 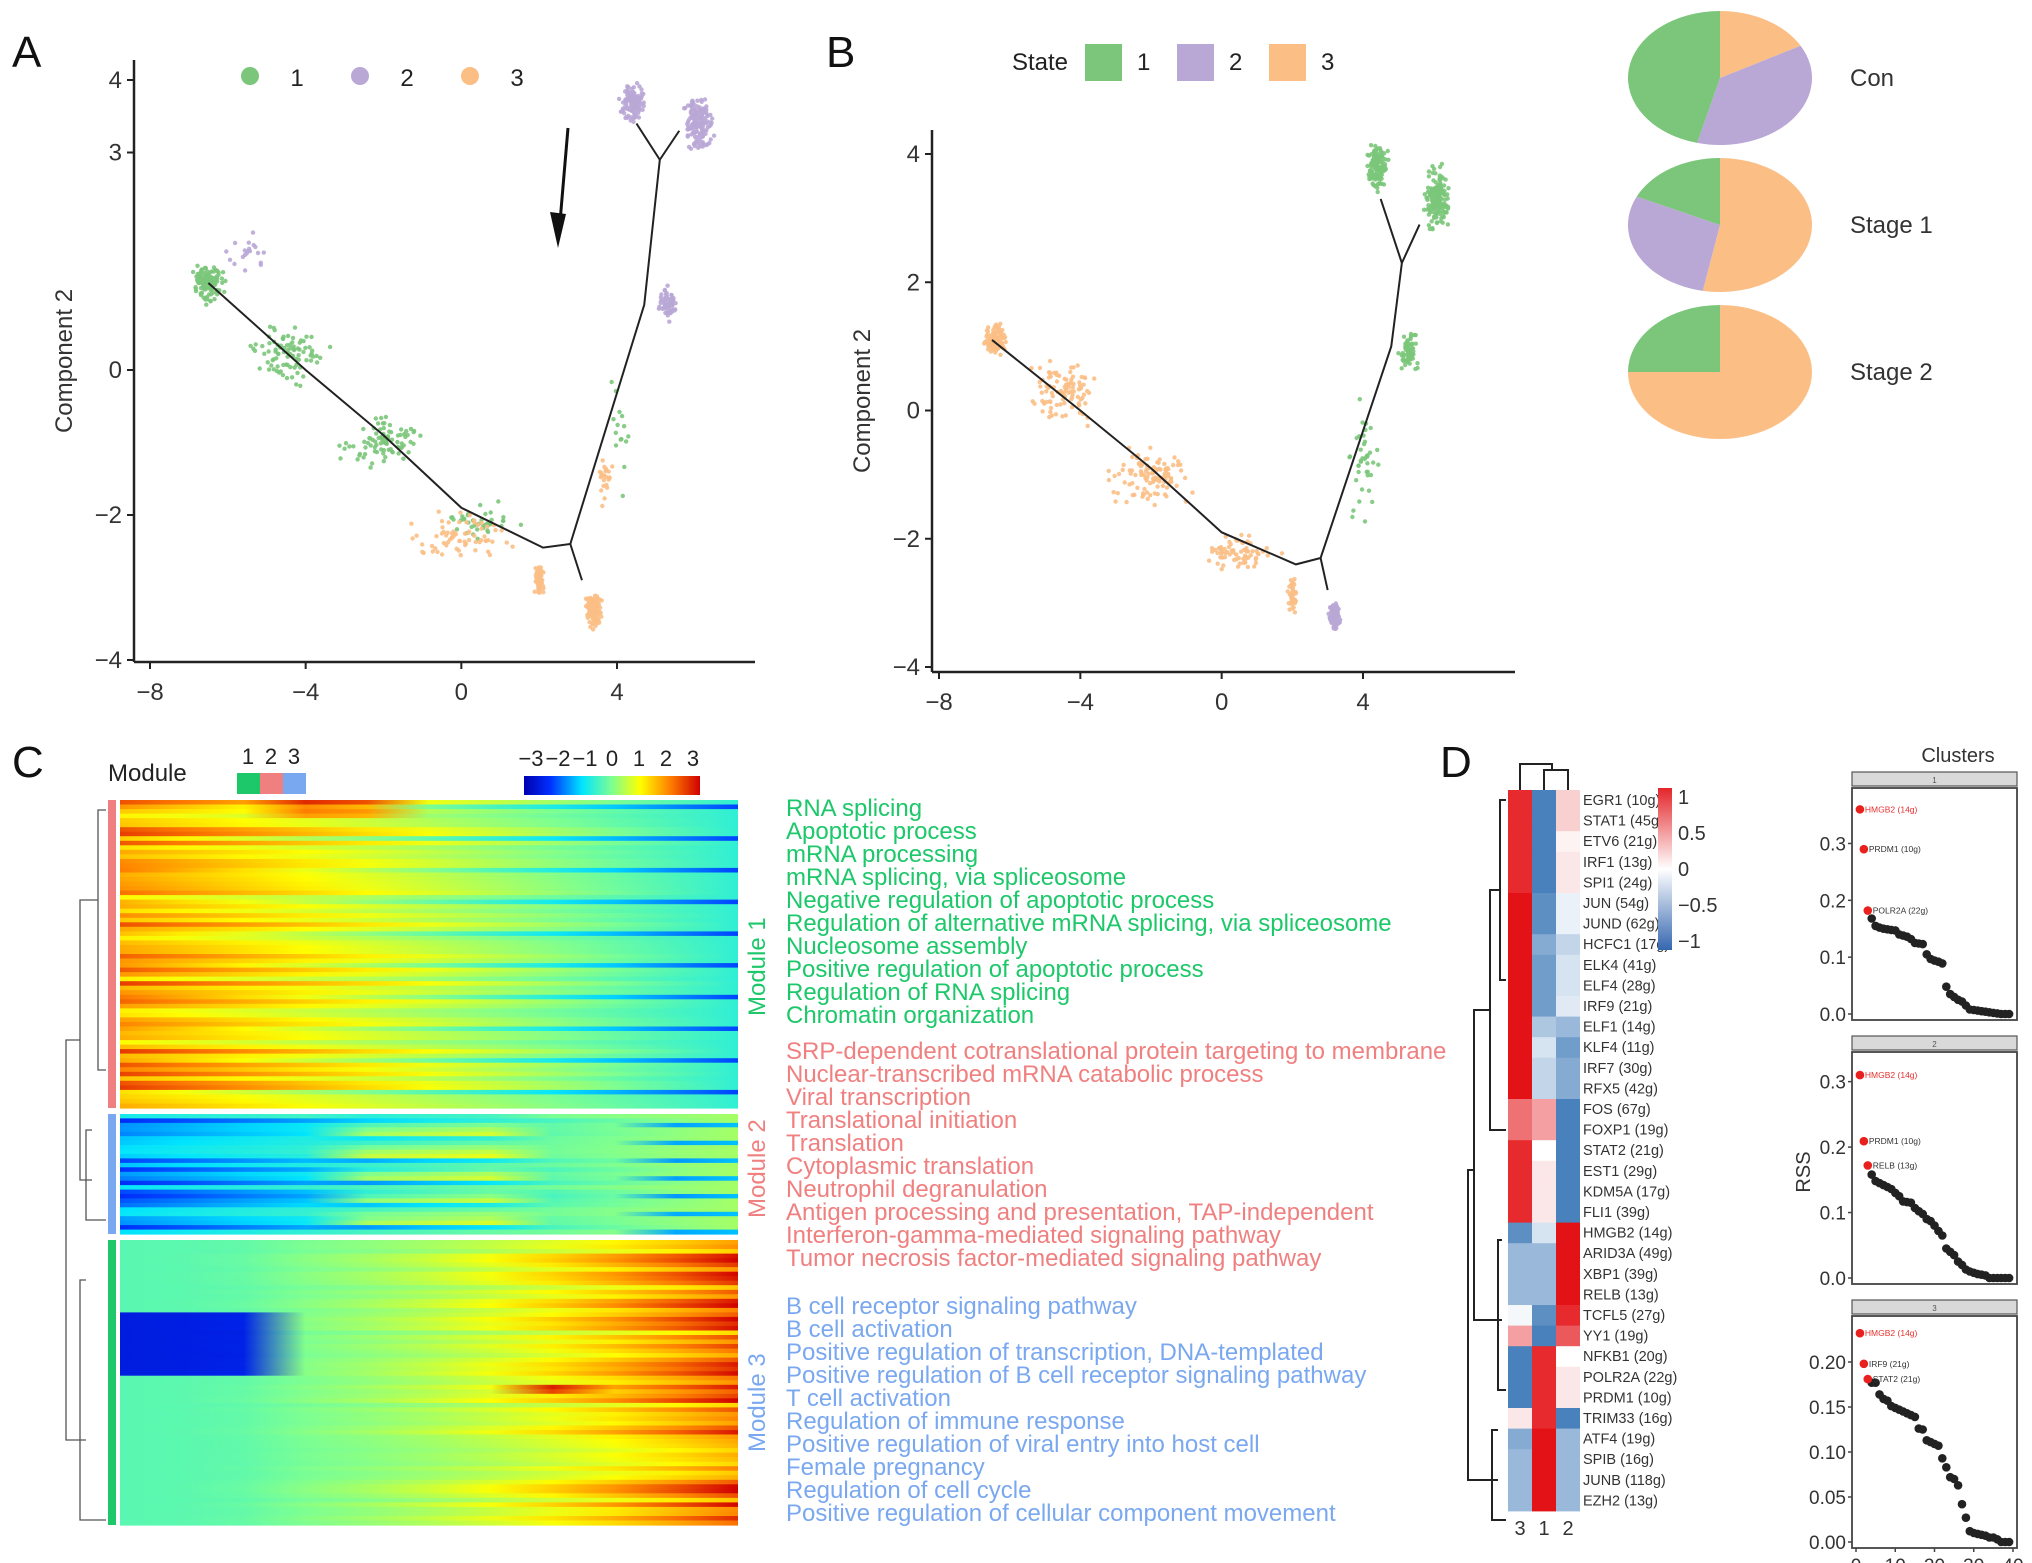 What do you see at coordinates (1456, 762) in the screenshot?
I see `panel-label-d: D` at bounding box center [1456, 762].